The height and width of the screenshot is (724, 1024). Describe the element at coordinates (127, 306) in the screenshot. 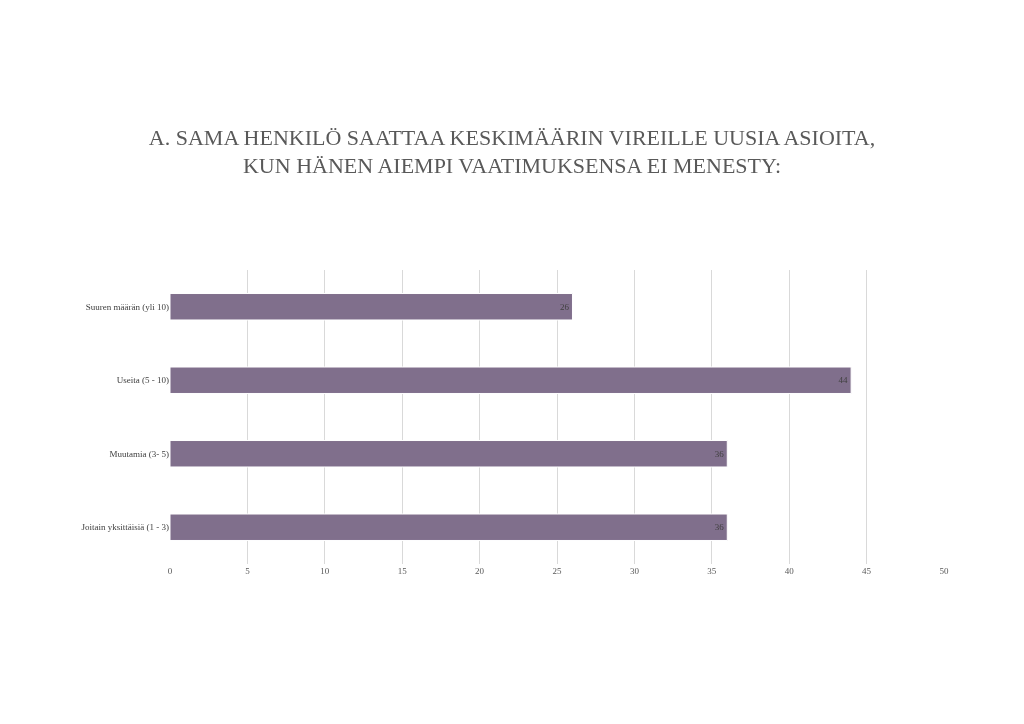

I see `y-tick-label: Suuren määrän (yli 10)` at that location.